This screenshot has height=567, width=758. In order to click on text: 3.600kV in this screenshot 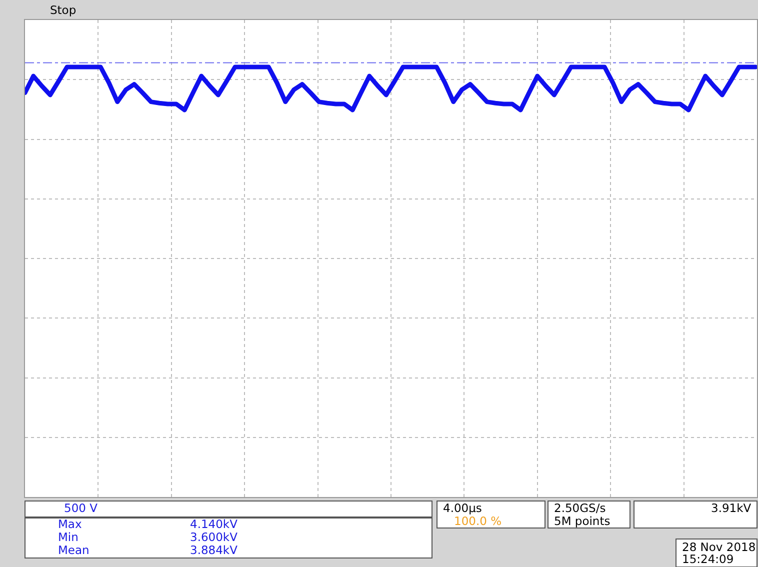, I will do `click(214, 537)`.